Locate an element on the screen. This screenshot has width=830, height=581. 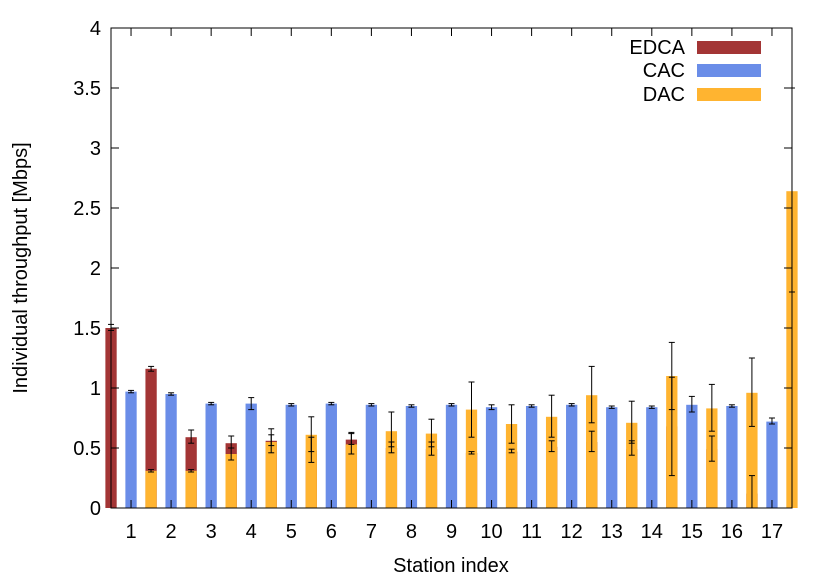
x-tick-label: 13 is located at coordinates (612, 532).